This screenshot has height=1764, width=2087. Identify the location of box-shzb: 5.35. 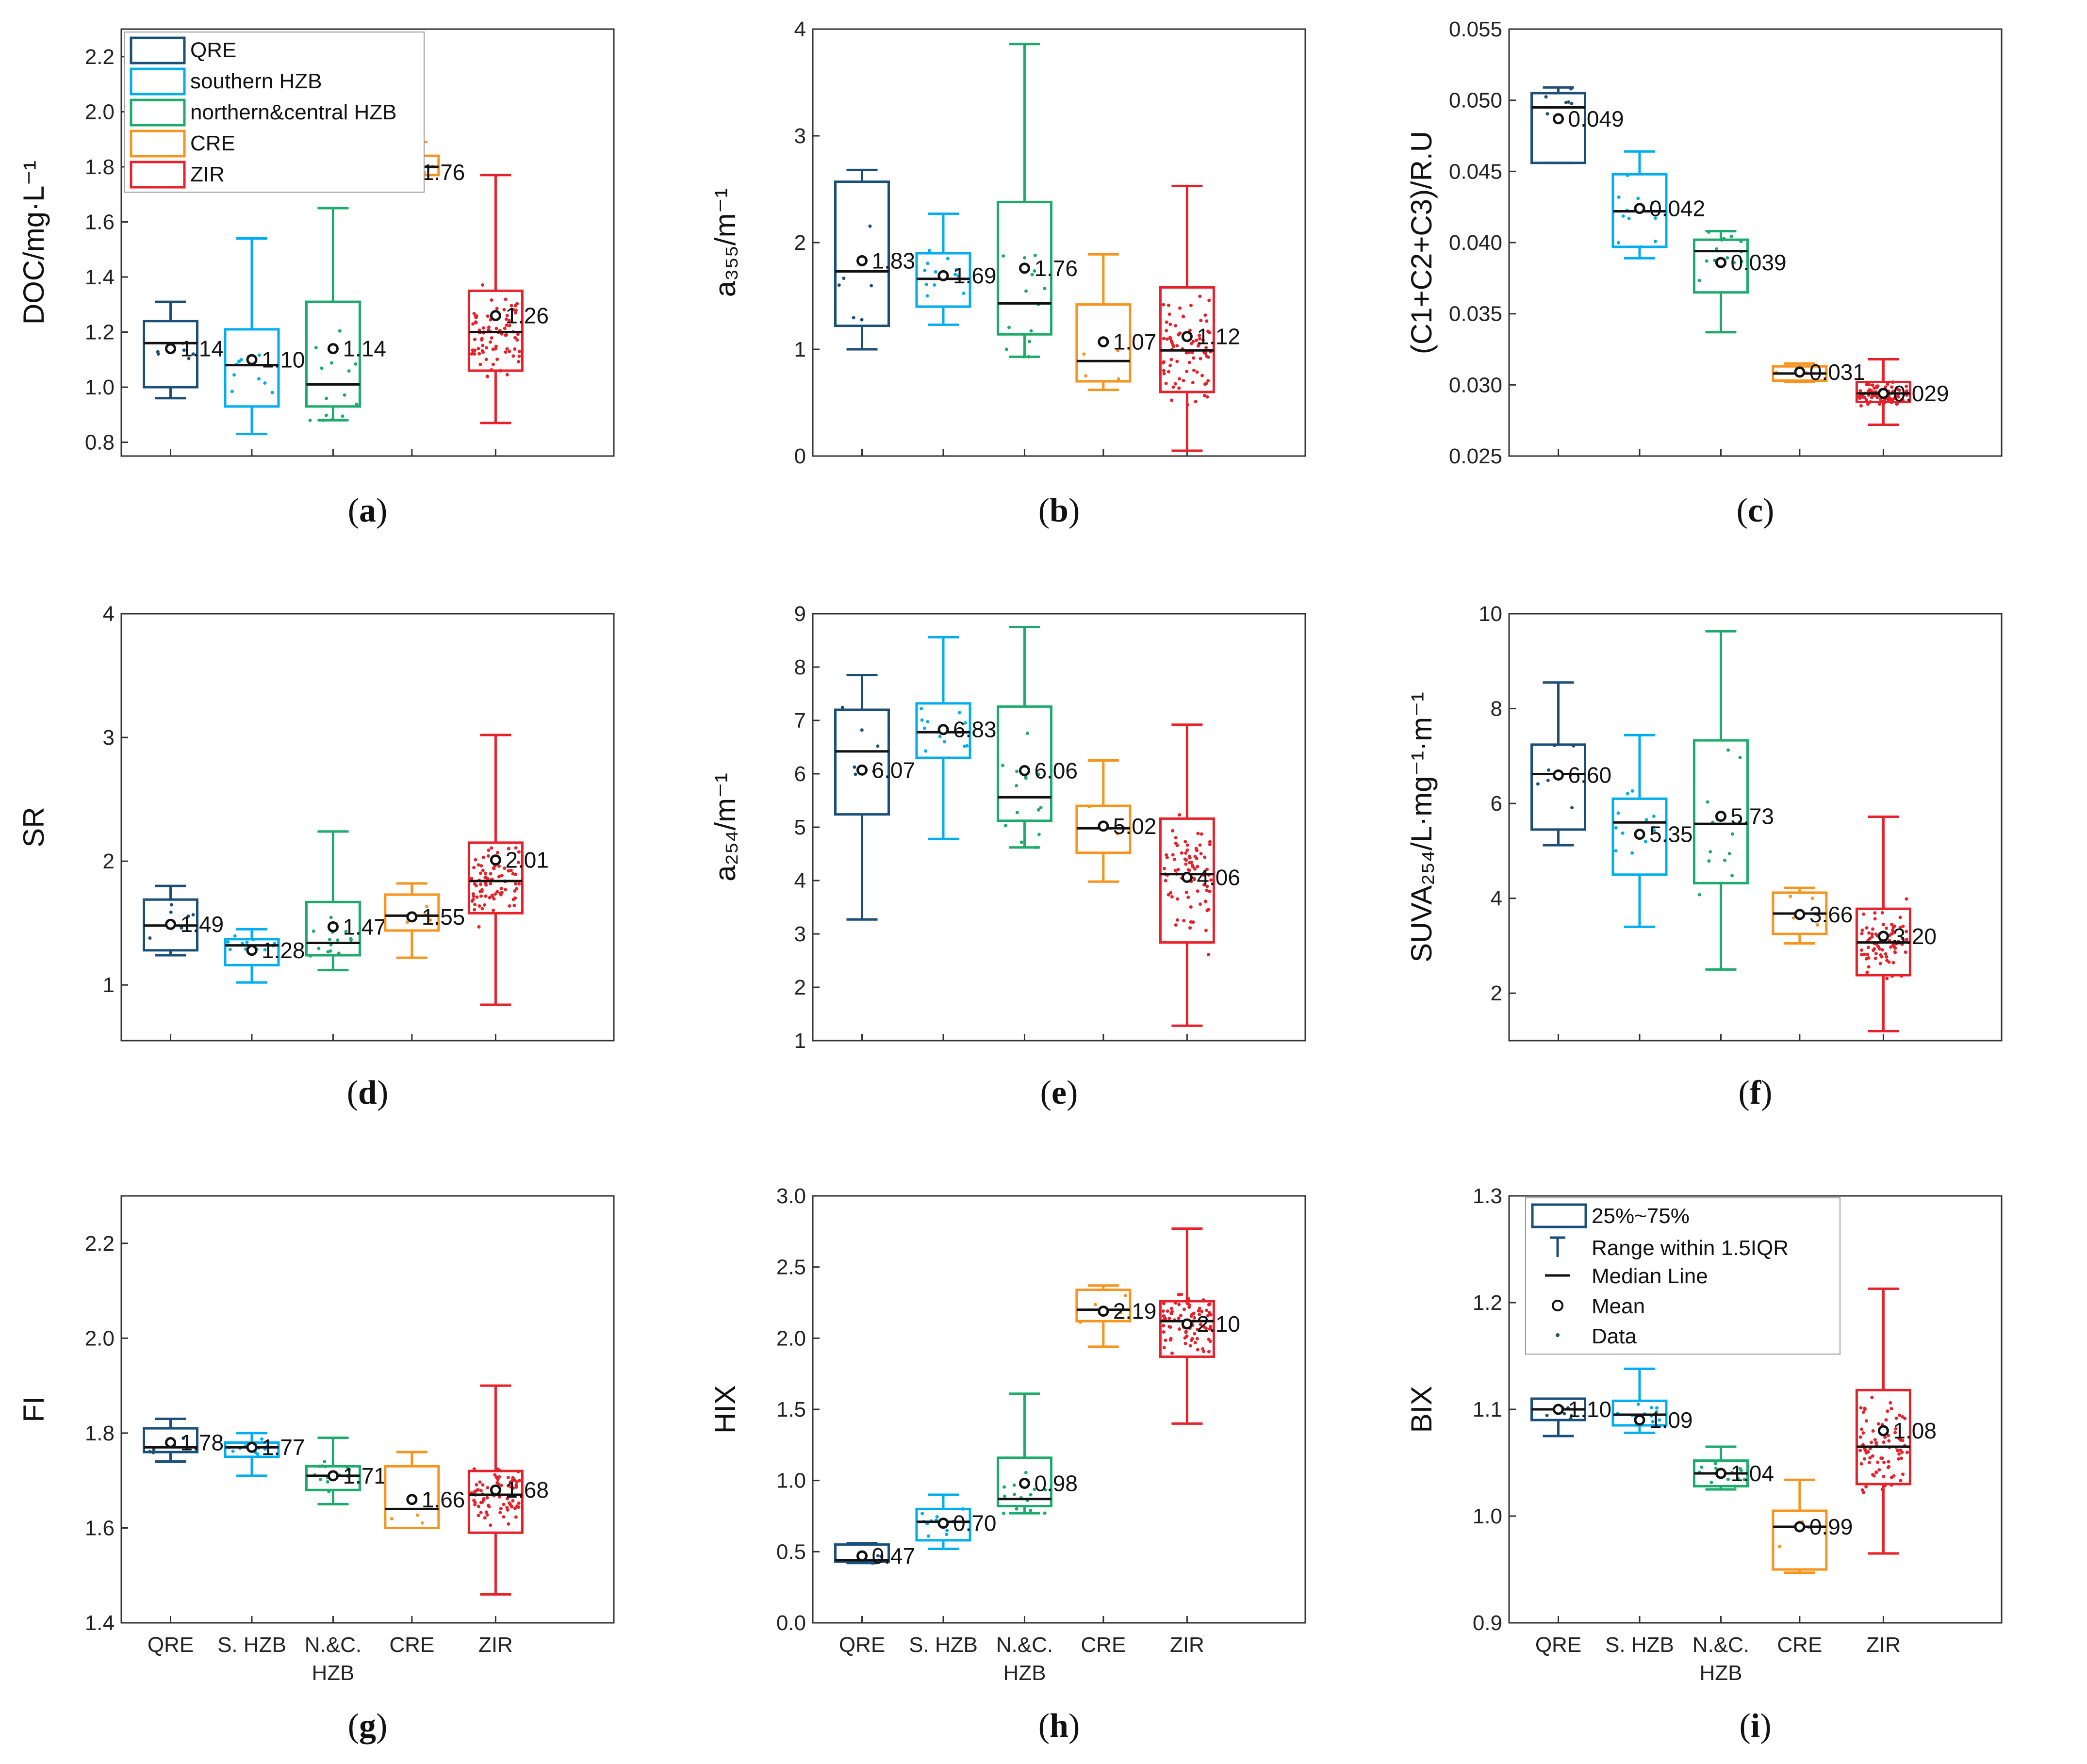
(1652, 831).